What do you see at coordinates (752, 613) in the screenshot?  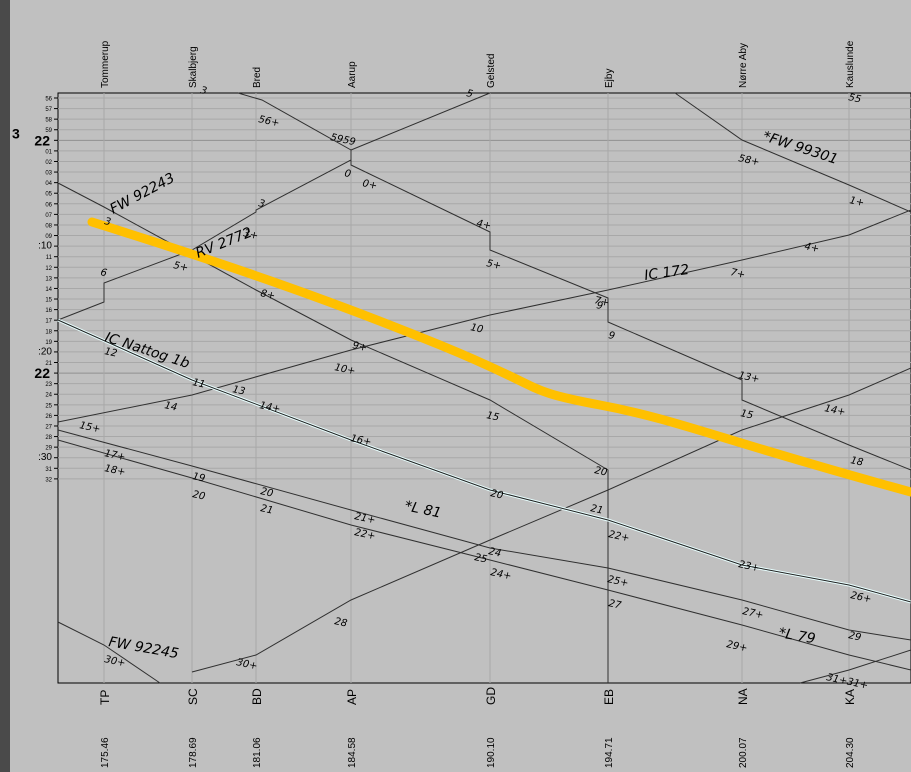 I see `stop-time: 27+` at bounding box center [752, 613].